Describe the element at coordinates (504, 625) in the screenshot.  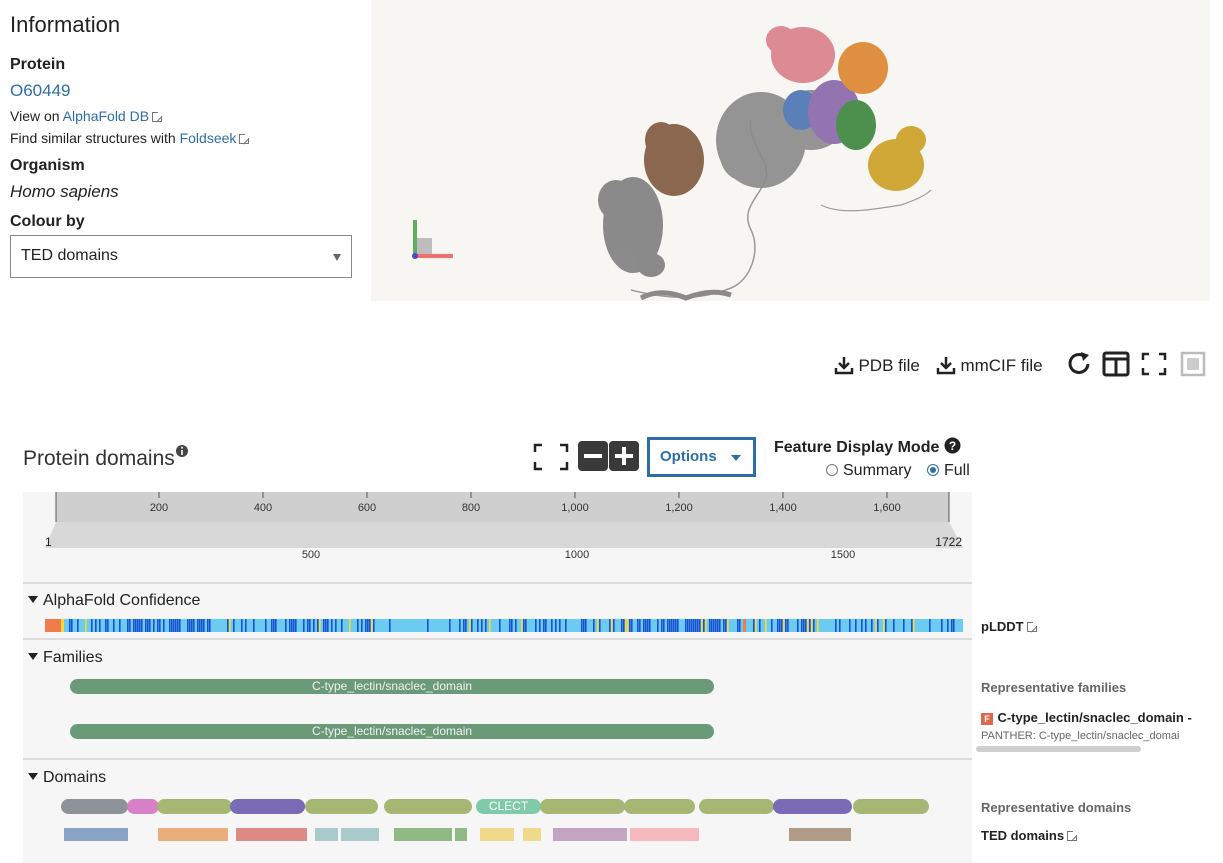
I see `plddt-confidence-track` at that location.